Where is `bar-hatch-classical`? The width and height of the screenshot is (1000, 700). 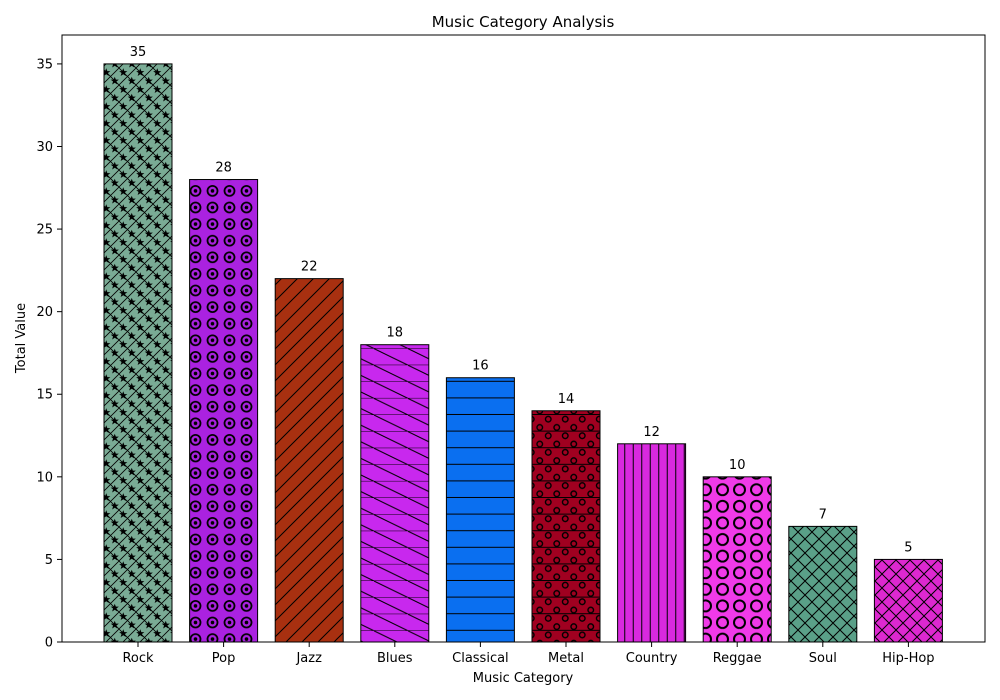 bar-hatch-classical is located at coordinates (480, 509).